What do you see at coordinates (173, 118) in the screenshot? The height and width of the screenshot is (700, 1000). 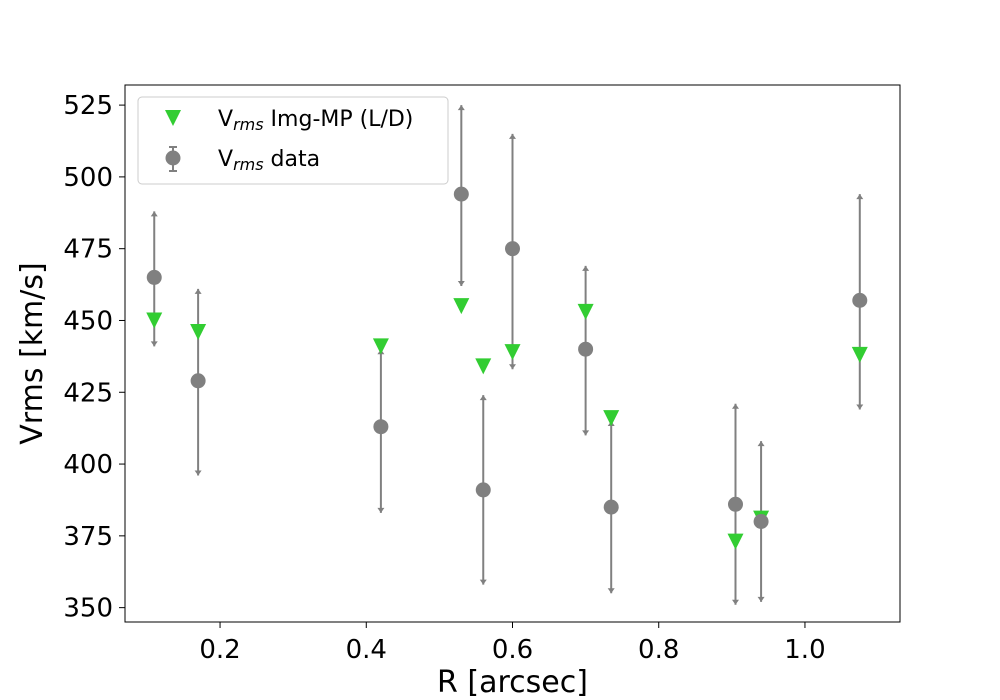 I see `legend-triangle-marker` at bounding box center [173, 118].